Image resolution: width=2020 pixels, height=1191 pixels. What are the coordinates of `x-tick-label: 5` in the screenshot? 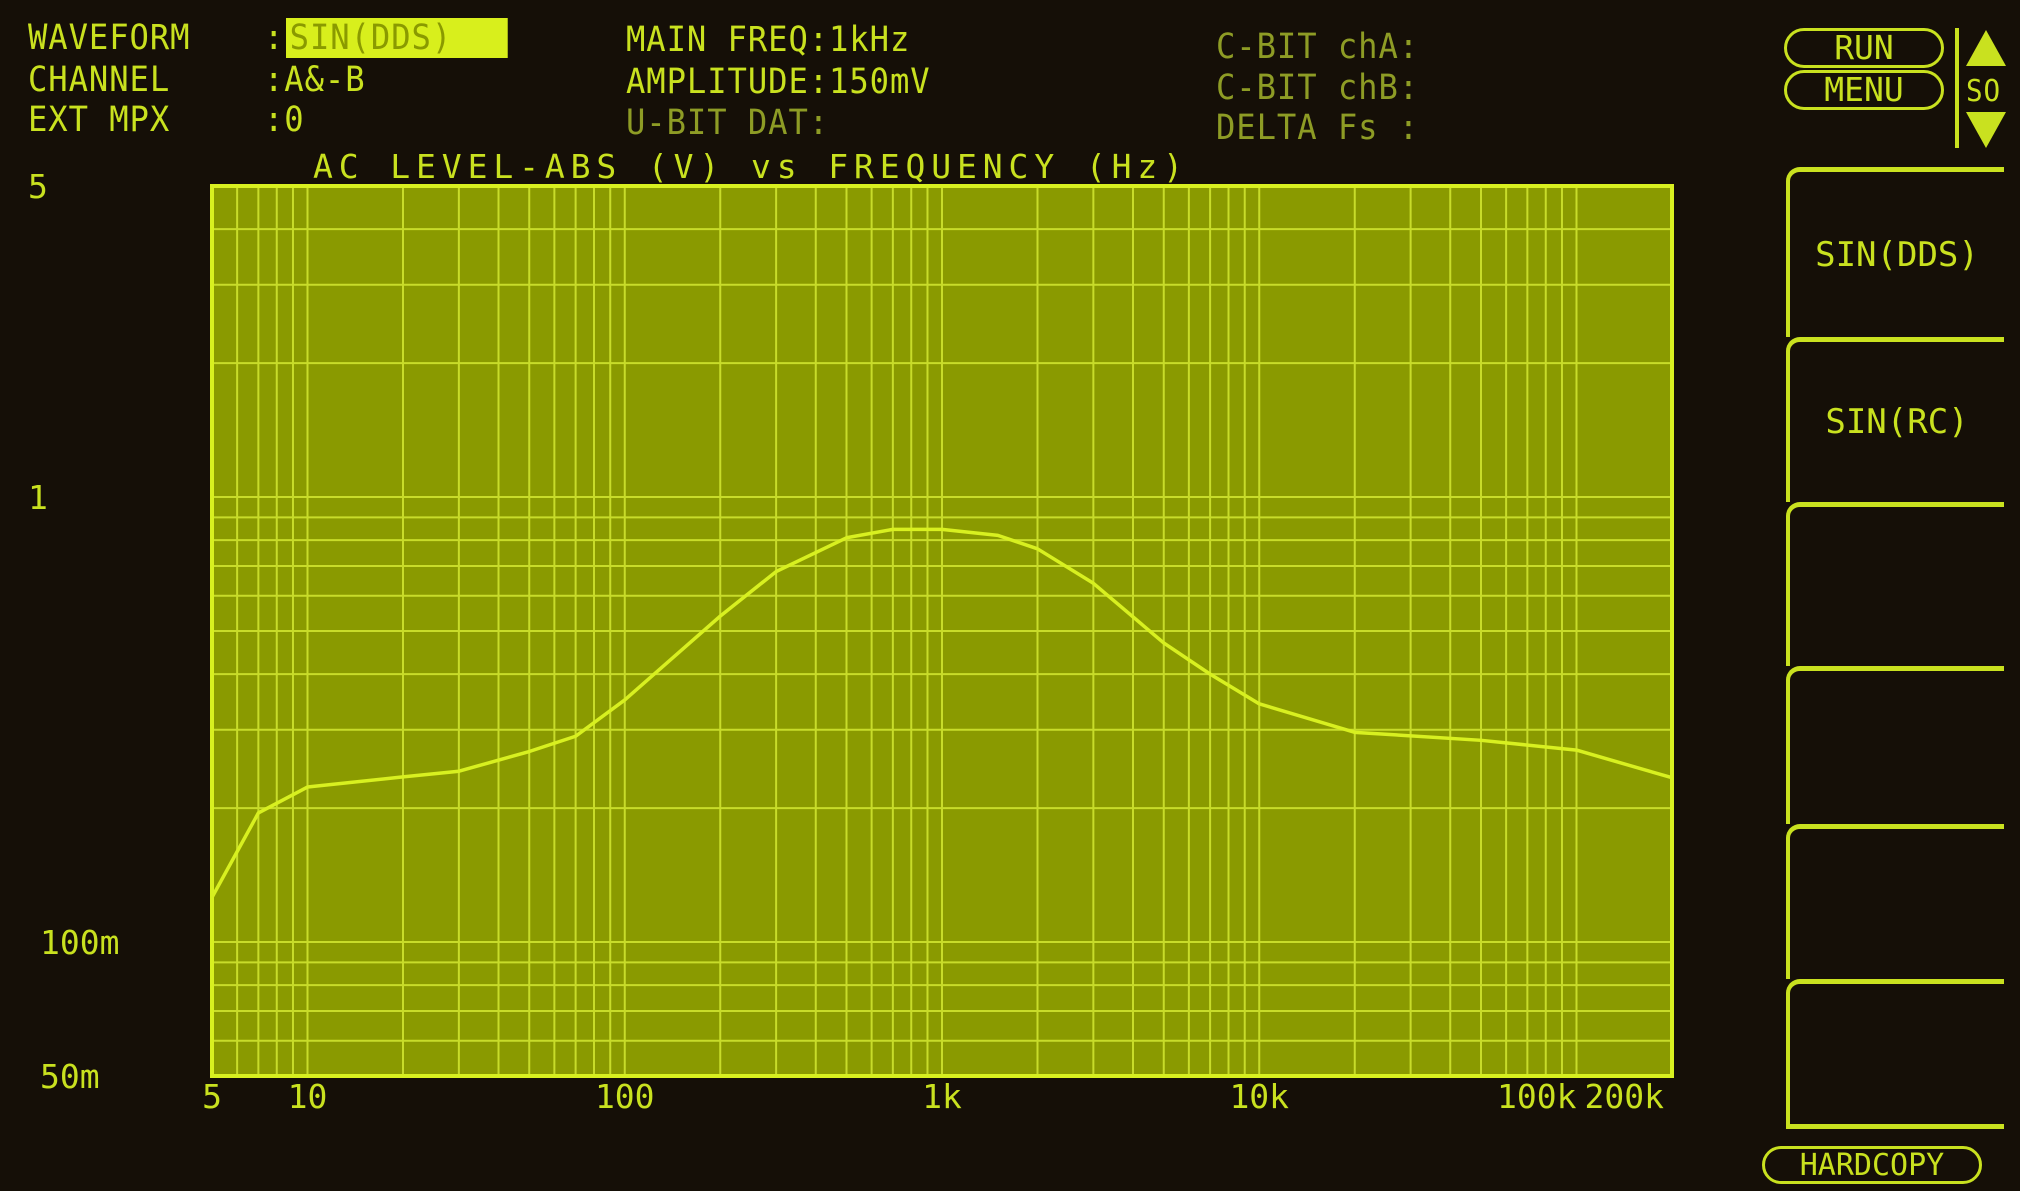 It's located at (212, 1096).